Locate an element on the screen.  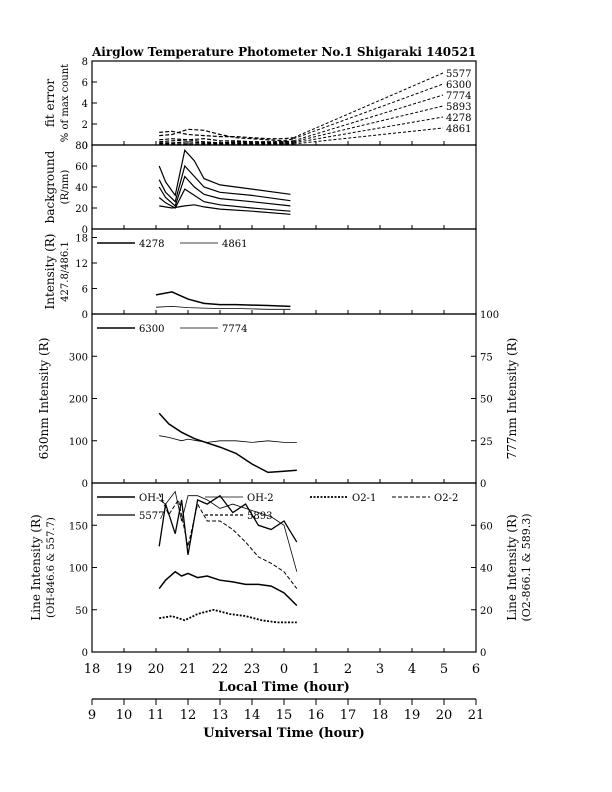
legend-label-4861: 4861 is located at coordinates (458, 129).